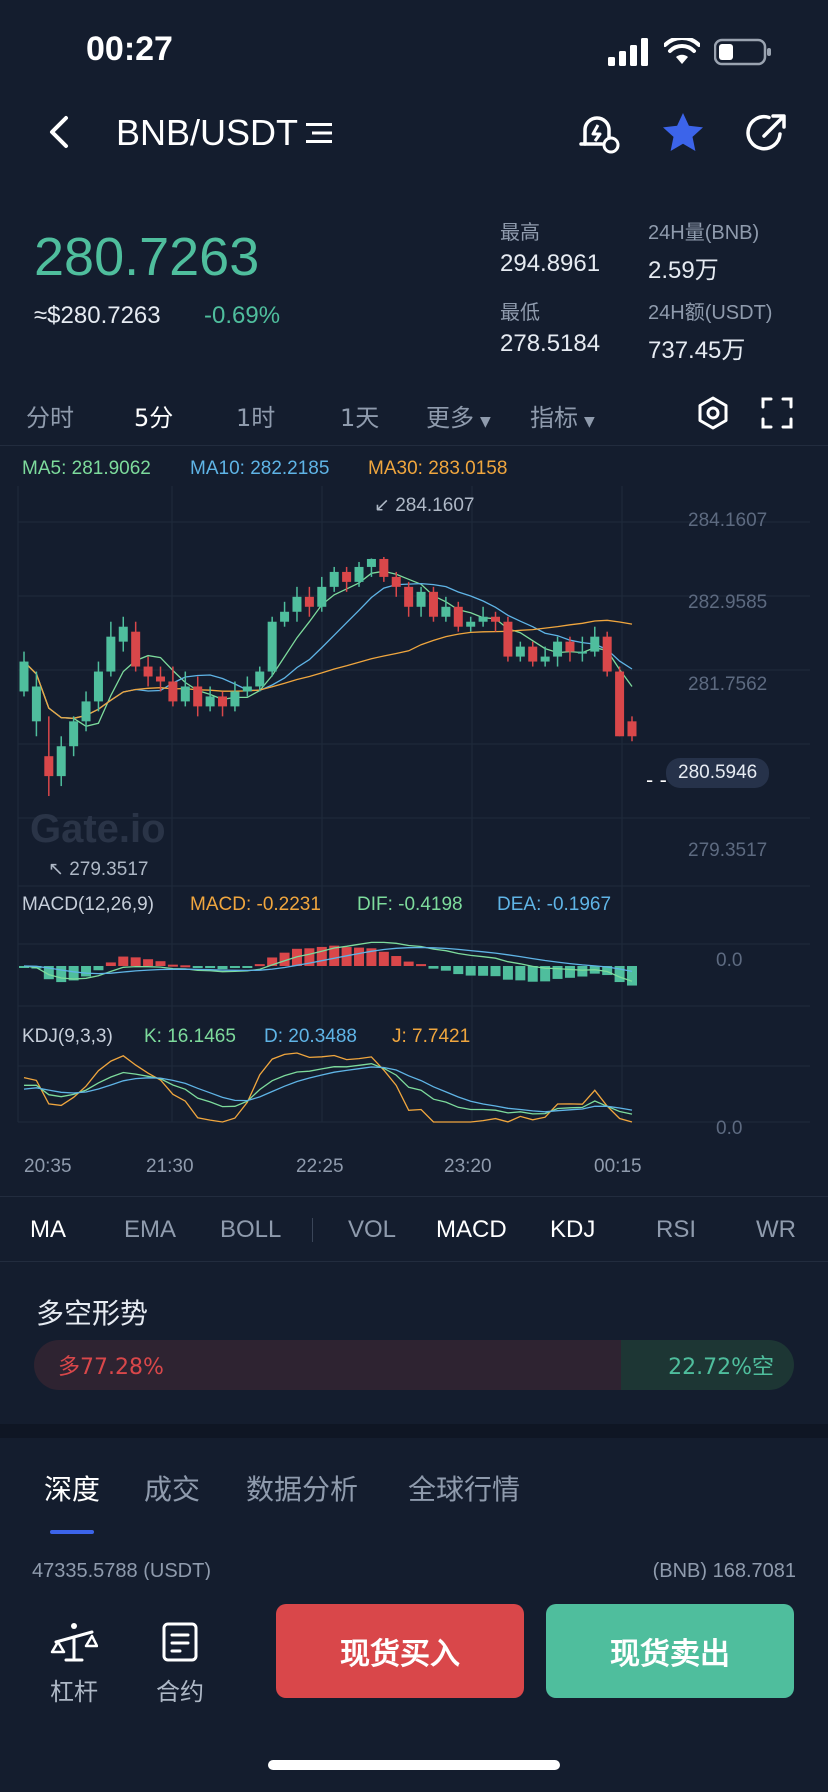 The width and height of the screenshot is (828, 1792). I want to click on tab-ma: MA, so click(48, 1229).